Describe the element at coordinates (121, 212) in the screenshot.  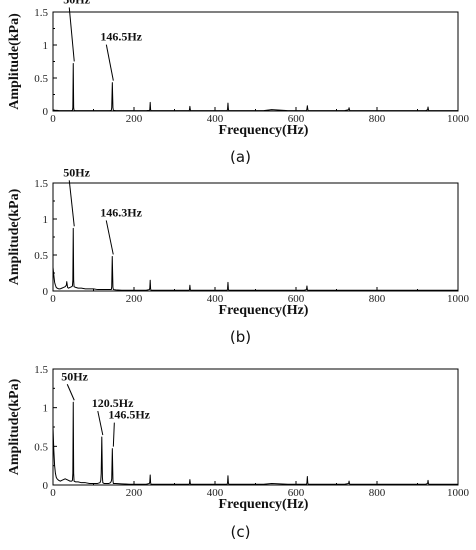
I see `peak-annotation-label: 146.3Hz` at that location.